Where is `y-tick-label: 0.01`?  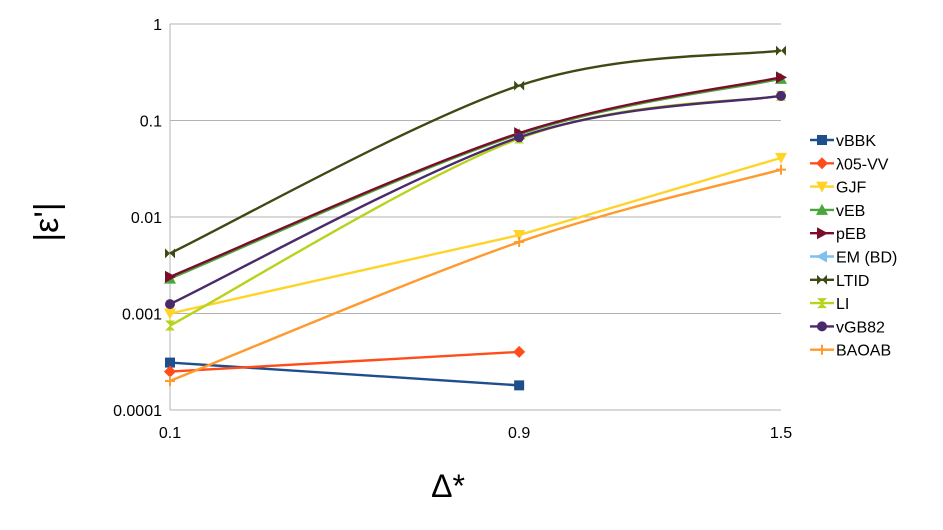 y-tick-label: 0.01 is located at coordinates (146, 218).